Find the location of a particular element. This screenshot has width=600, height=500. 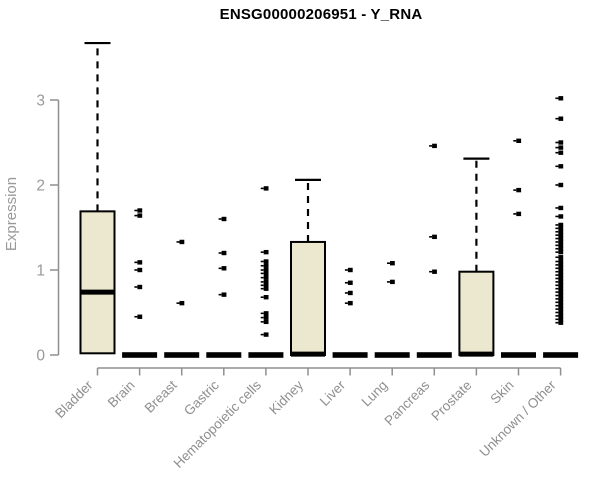

flat-box-hematopoietic-cells is located at coordinates (266, 355).